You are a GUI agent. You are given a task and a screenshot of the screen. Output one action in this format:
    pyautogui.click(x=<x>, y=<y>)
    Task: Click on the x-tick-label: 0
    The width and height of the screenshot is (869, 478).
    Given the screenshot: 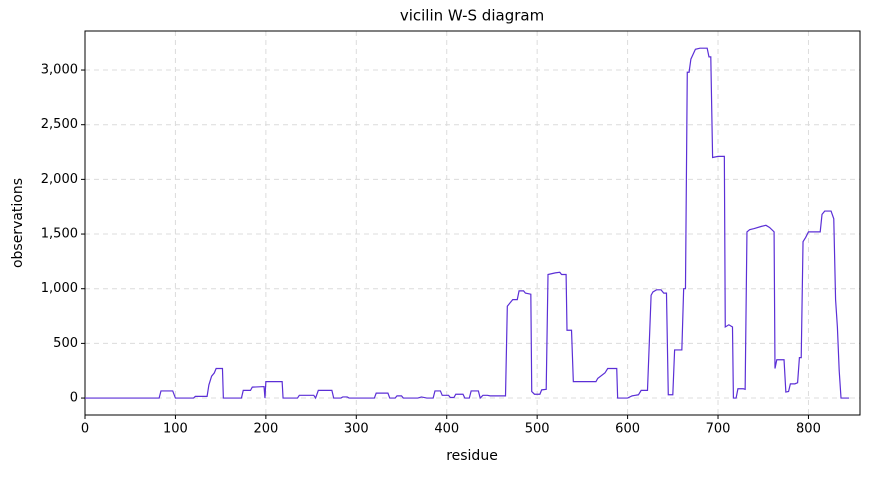 What is the action you would take?
    pyautogui.click(x=85, y=429)
    